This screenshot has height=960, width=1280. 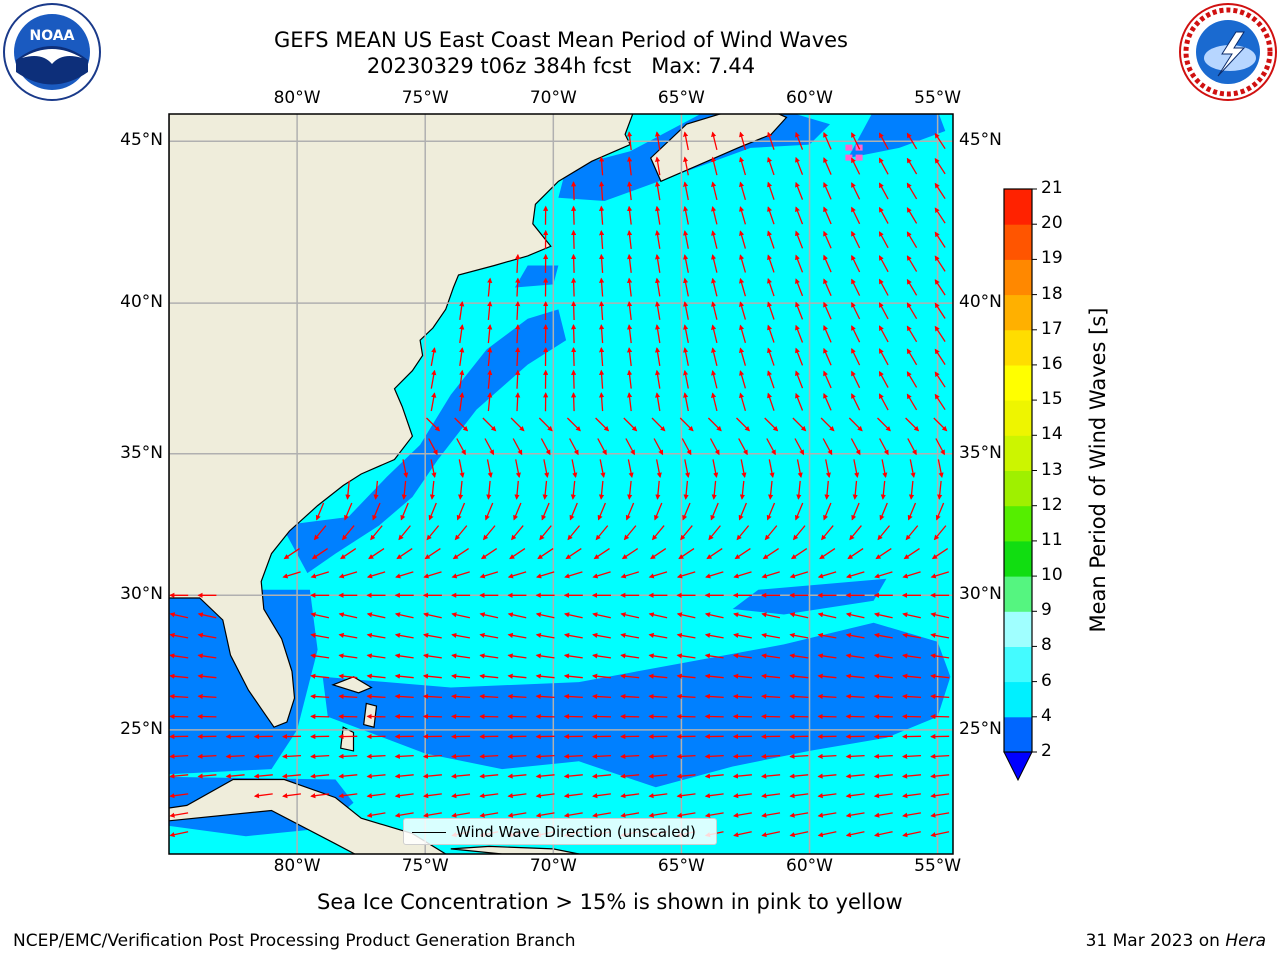 I want to click on chart-subtitle: 20230329 t06z 384h fcst Max: 7.44, so click(x=561, y=66).